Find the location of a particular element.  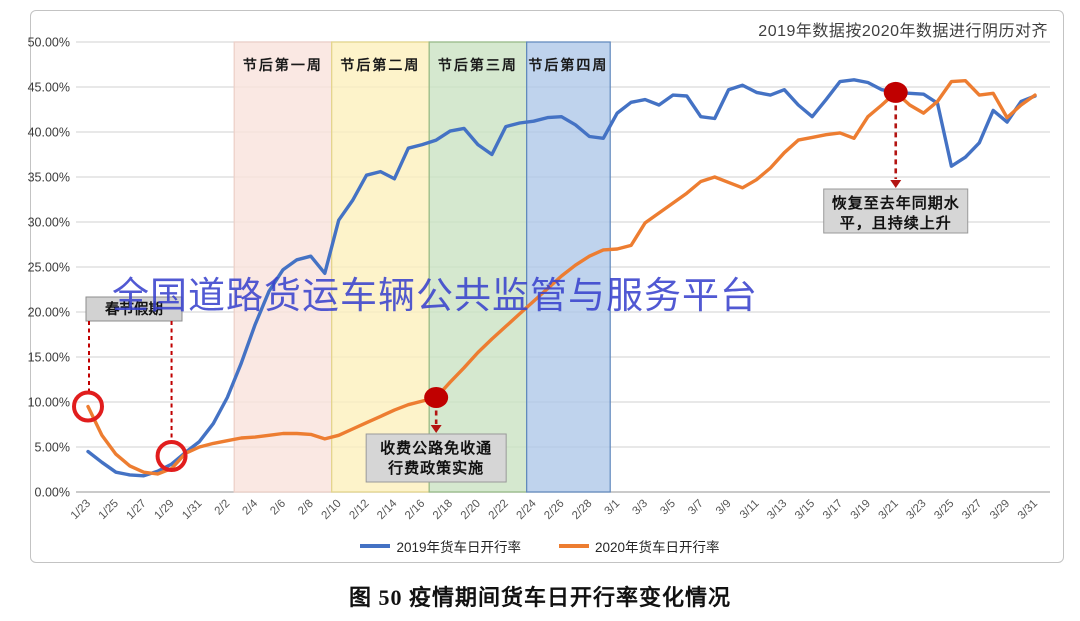

x-tick-label: 2/10 is located at coordinates (331, 510).